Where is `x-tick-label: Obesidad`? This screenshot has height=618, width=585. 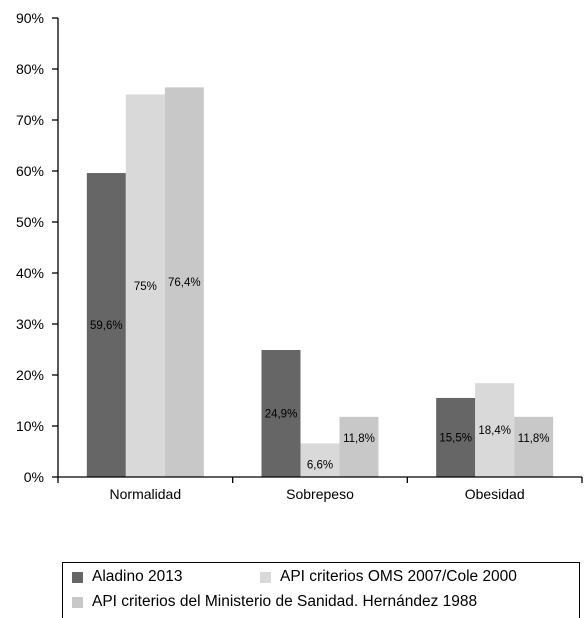 x-tick-label: Obesidad is located at coordinates (495, 494).